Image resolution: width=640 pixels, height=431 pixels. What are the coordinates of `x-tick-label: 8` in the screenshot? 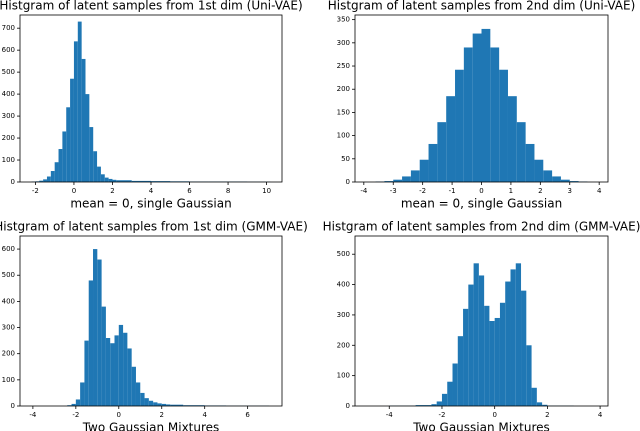 It's located at (228, 191).